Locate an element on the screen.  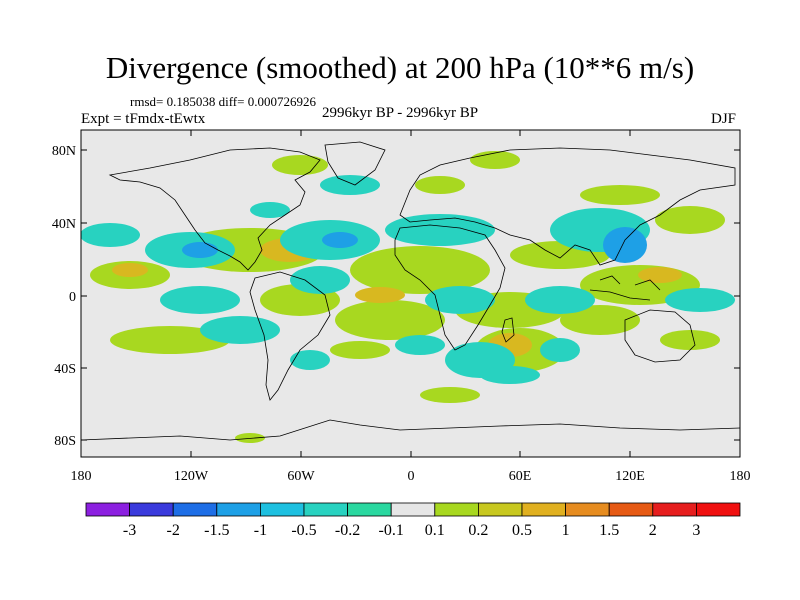
stats-text: rmsd= 0.185038 diff= 0.000726926 is located at coordinates (223, 101).